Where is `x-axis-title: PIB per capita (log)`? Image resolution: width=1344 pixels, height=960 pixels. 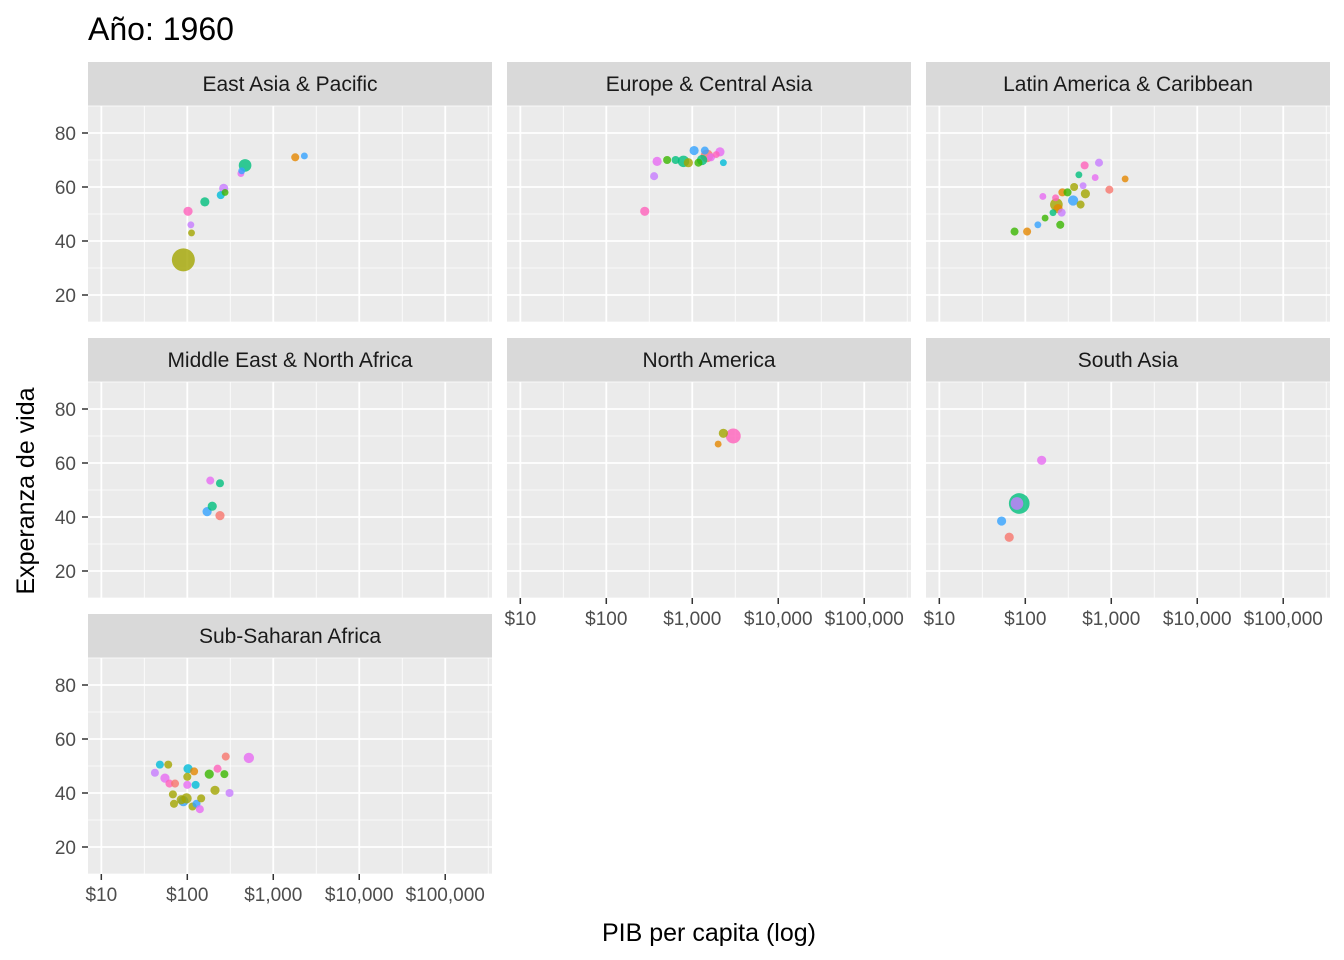
x-axis-title: PIB per capita (log) is located at coordinates (709, 933).